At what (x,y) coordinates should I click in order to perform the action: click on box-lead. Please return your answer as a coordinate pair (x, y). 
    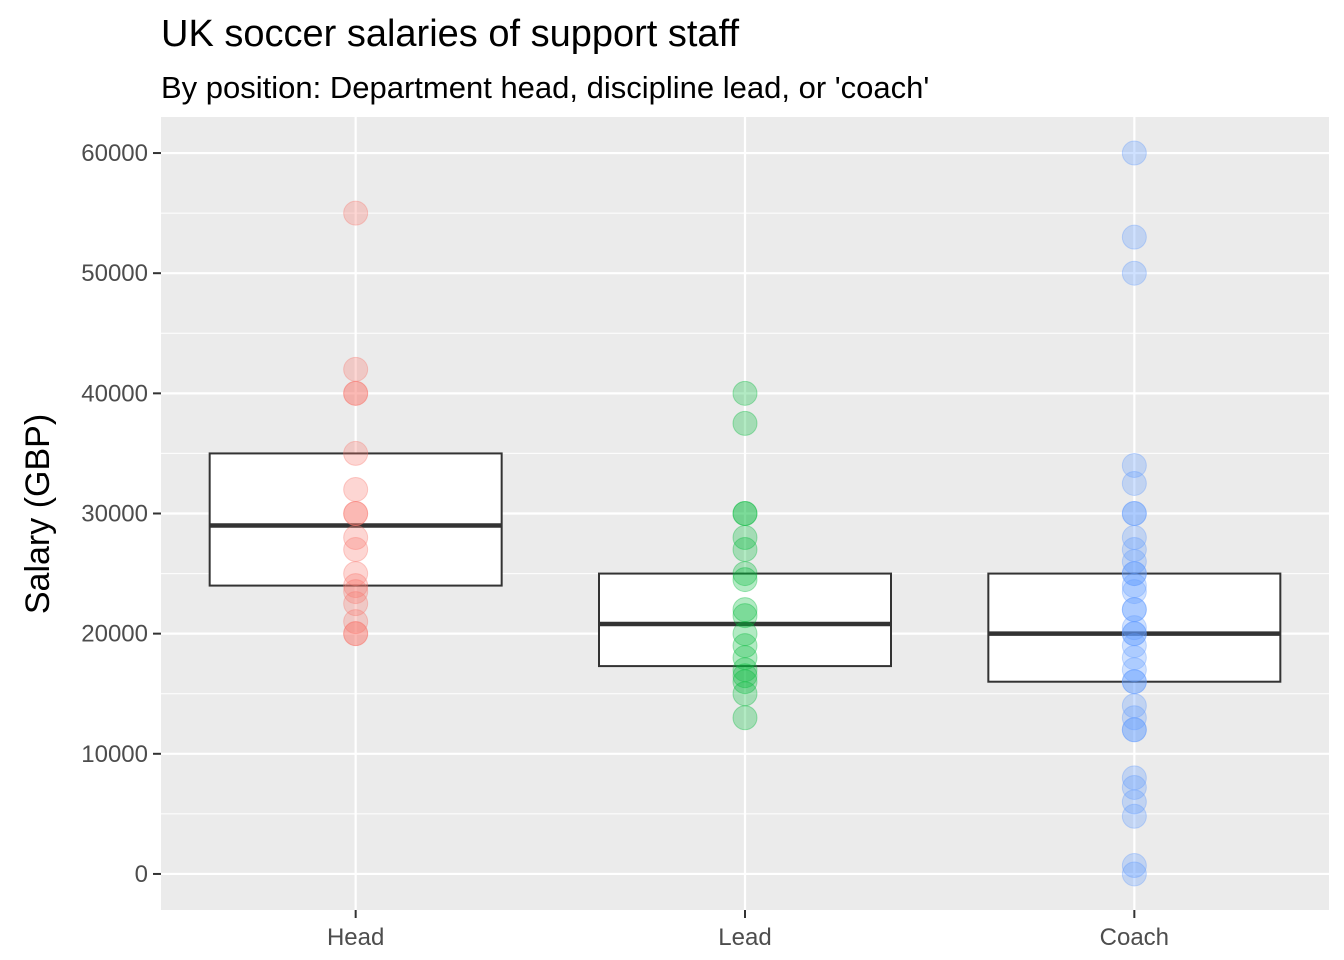
    Looking at the image, I should click on (745, 620).